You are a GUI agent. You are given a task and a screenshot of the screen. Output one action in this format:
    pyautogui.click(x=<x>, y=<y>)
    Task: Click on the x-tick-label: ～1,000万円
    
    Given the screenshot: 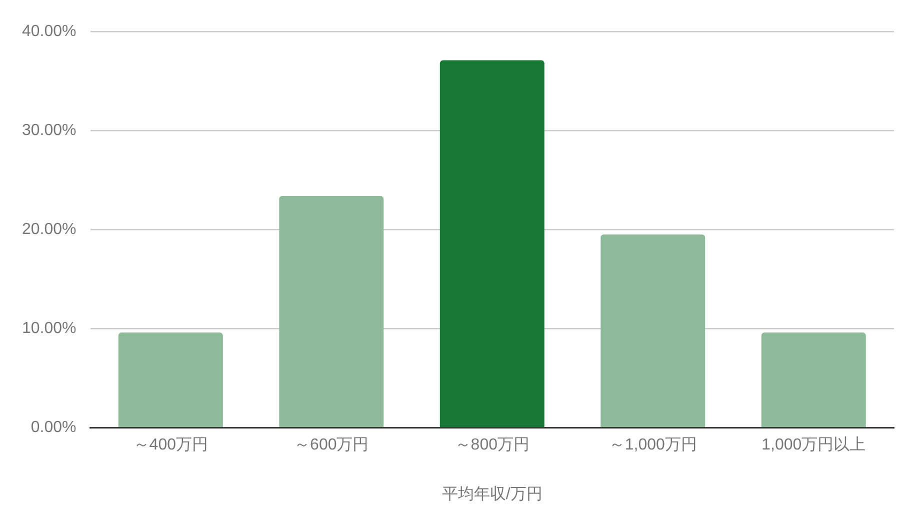 What is the action you would take?
    pyautogui.click(x=652, y=445)
    